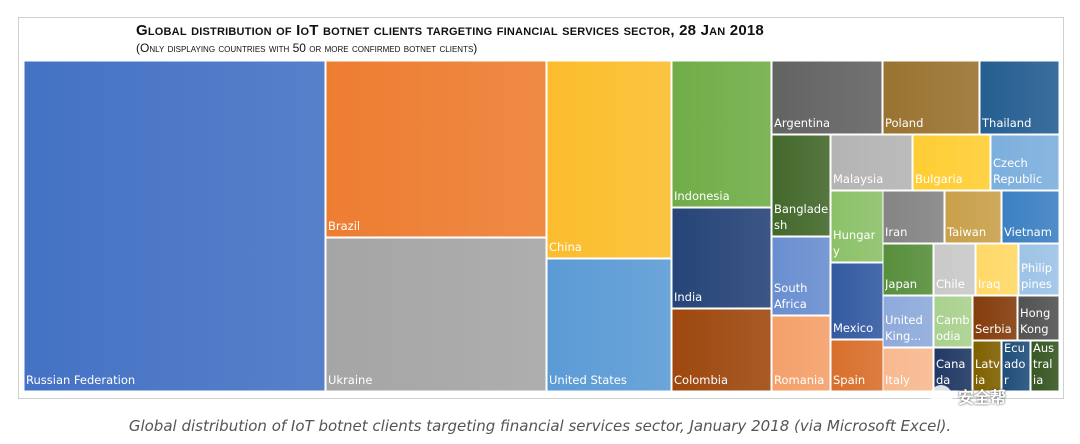 Image resolution: width=1080 pixels, height=444 pixels. What do you see at coordinates (1039, 269) in the screenshot?
I see `treemap-cell-philippines` at bounding box center [1039, 269].